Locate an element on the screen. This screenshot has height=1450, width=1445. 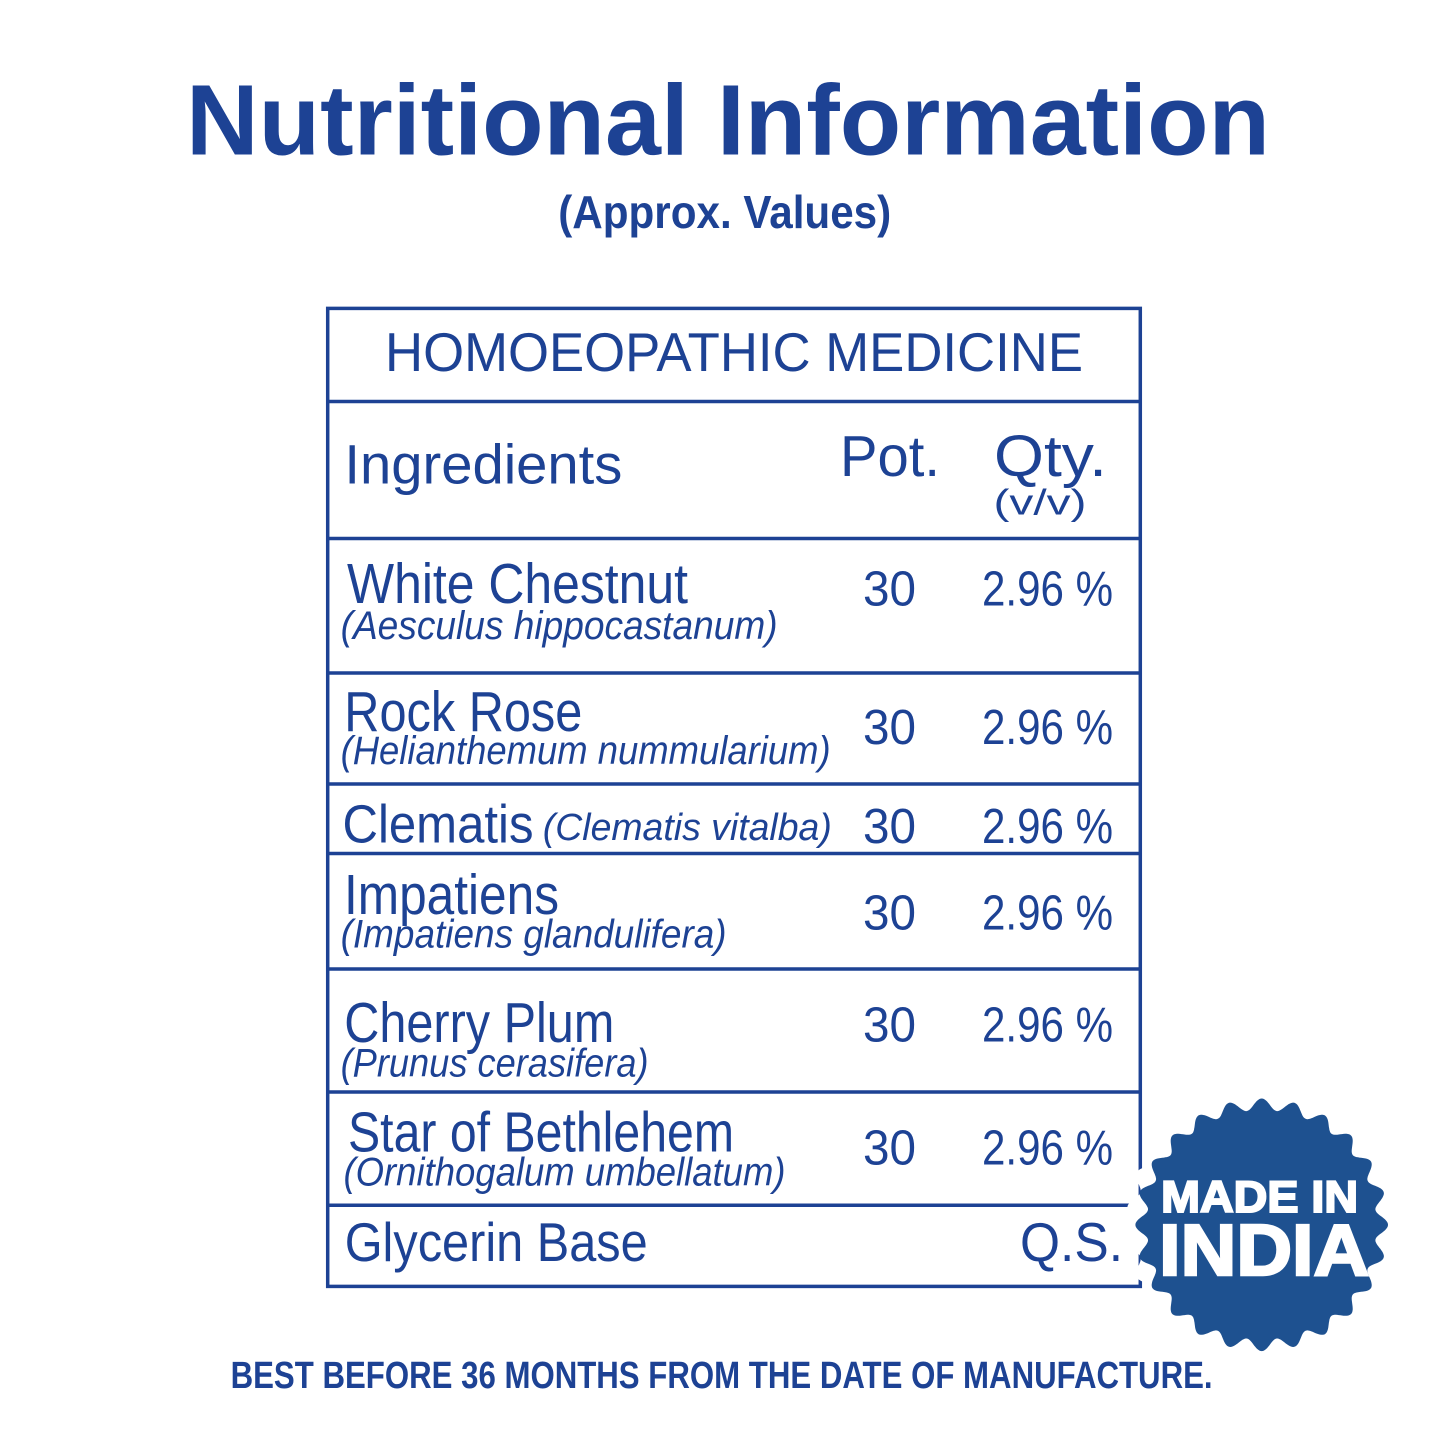
svg-text: Q.S. is located at coordinates (1071, 1242).